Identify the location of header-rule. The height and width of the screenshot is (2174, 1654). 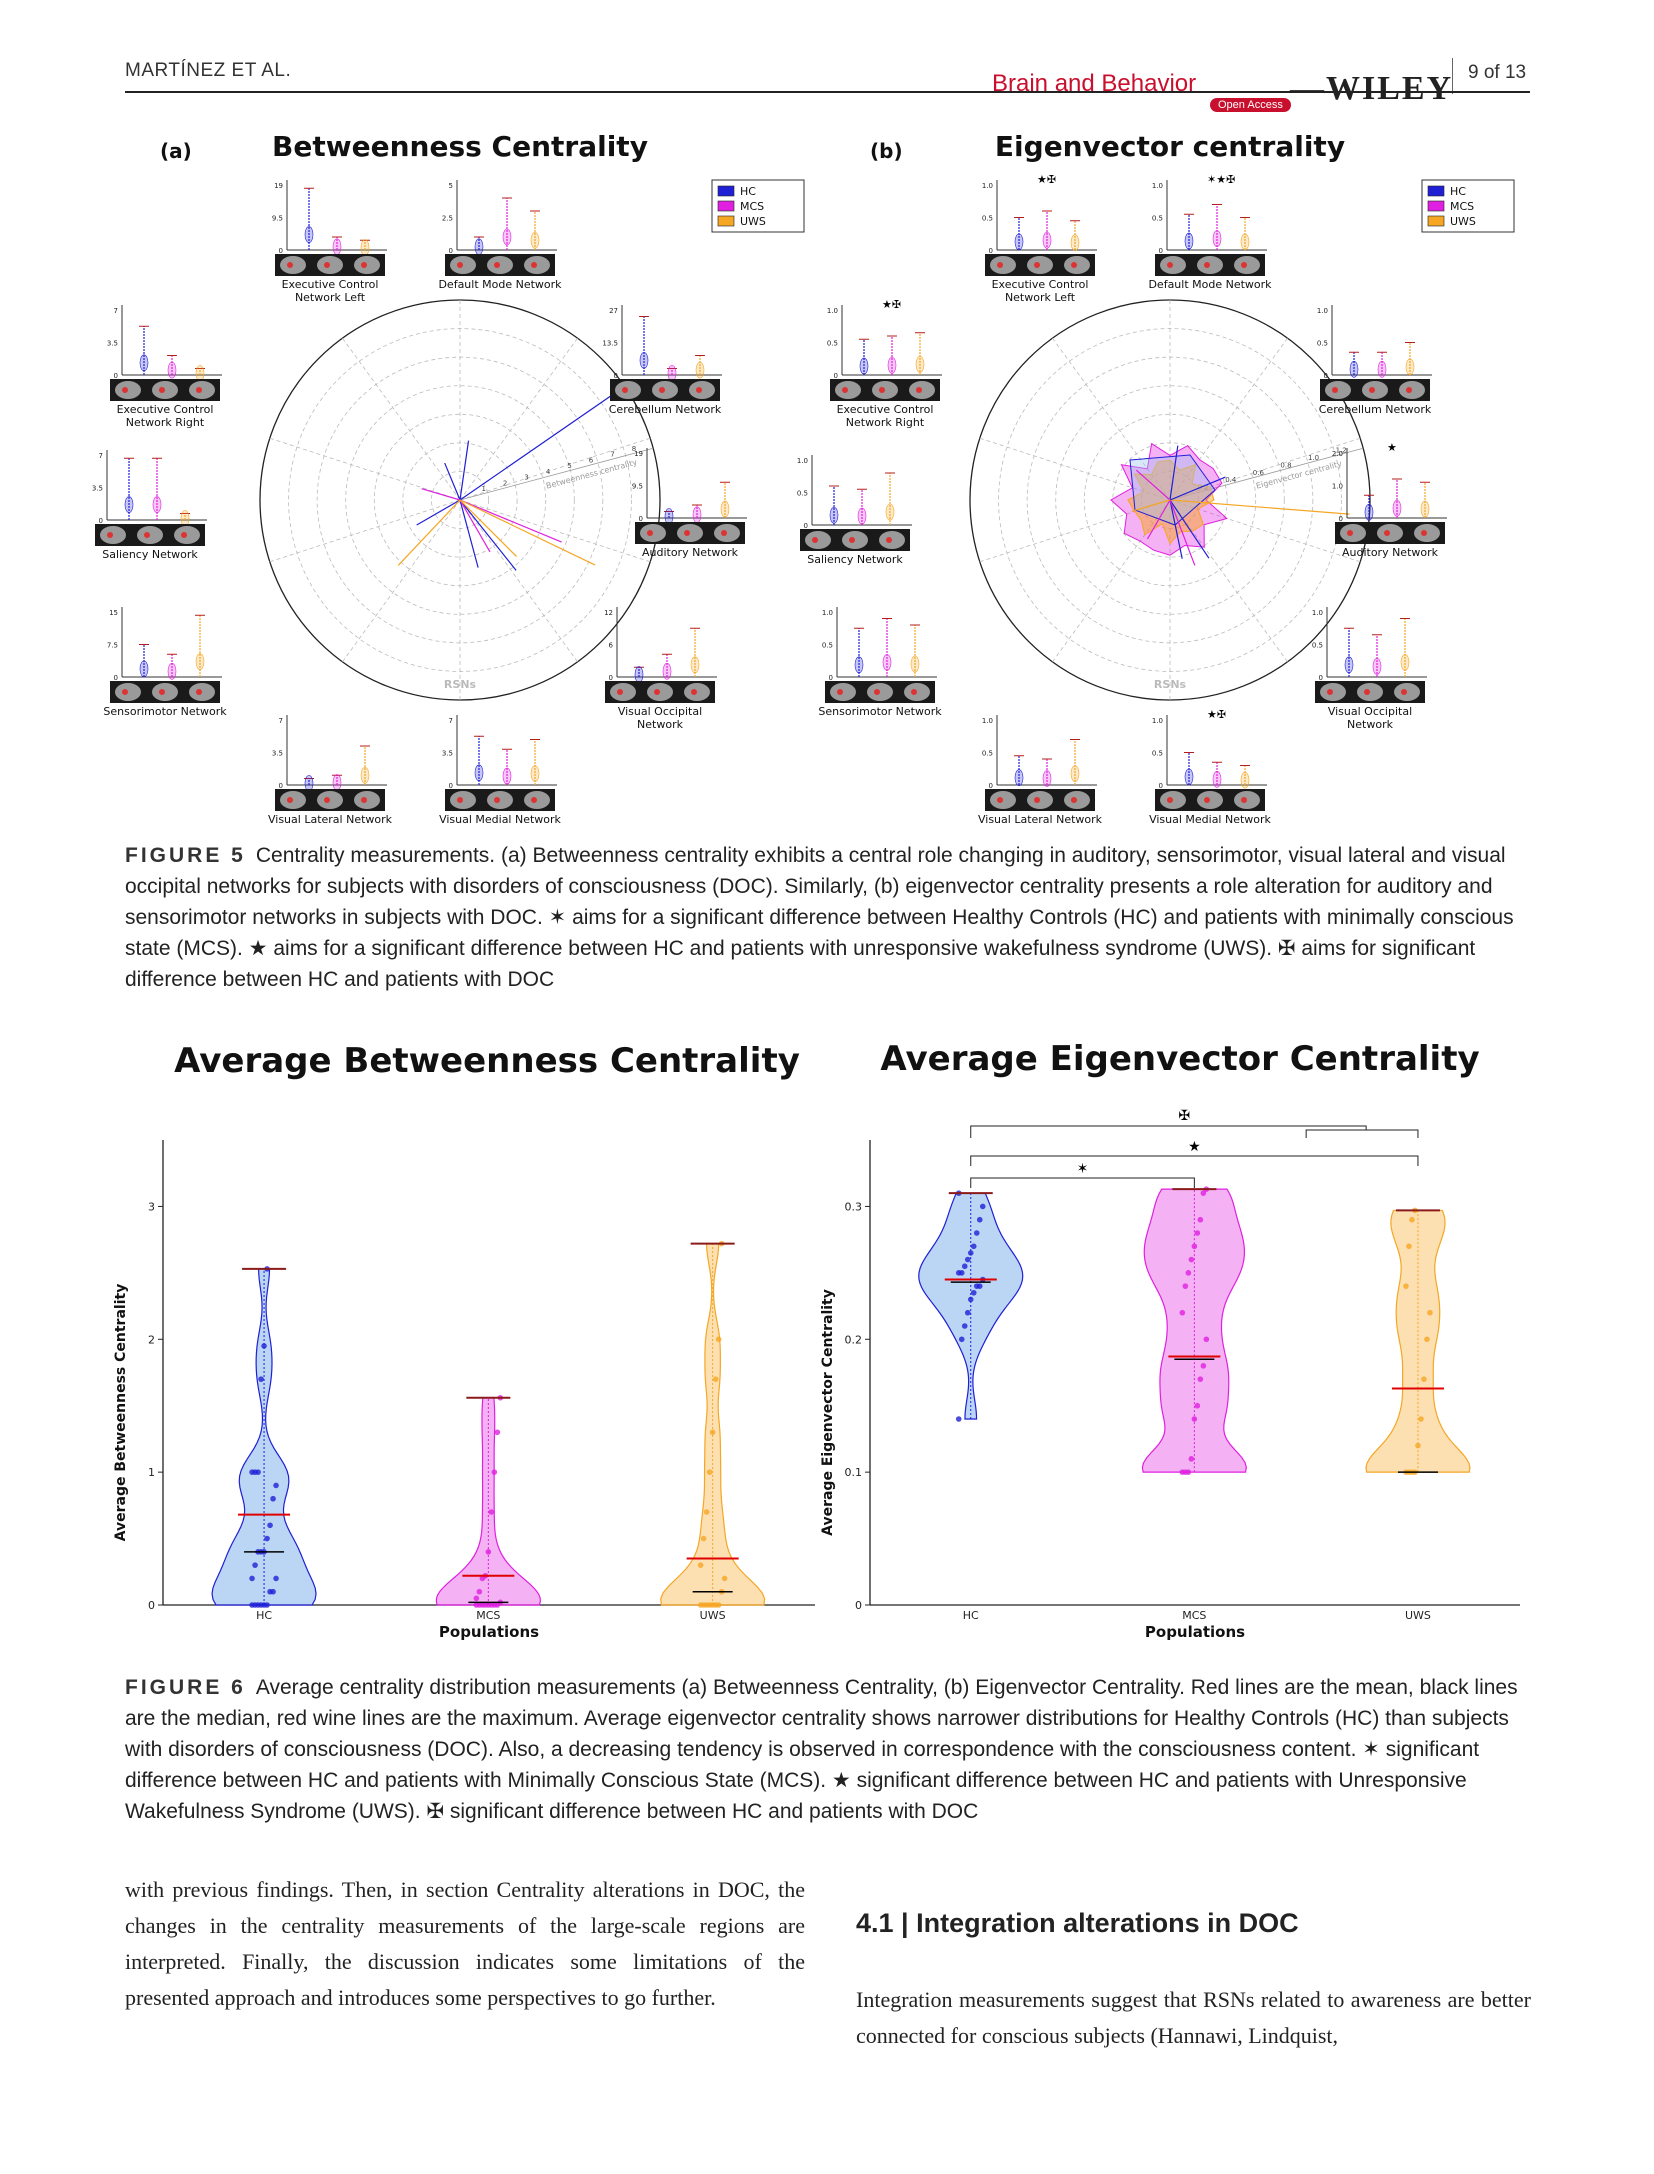
(827, 92).